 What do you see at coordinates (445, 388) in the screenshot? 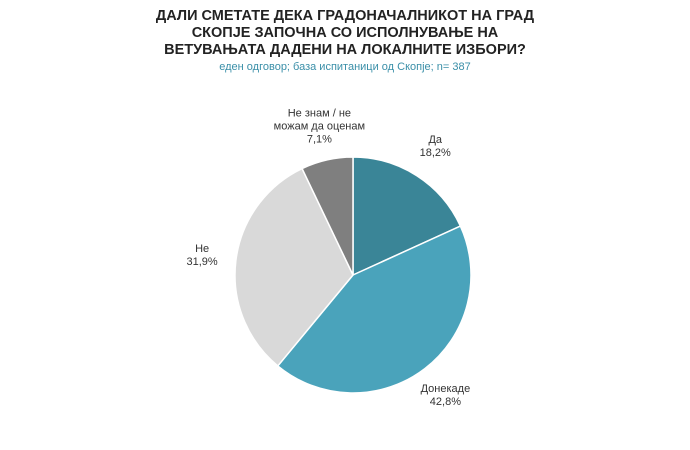
I see `category-label: Донекаде` at bounding box center [445, 388].